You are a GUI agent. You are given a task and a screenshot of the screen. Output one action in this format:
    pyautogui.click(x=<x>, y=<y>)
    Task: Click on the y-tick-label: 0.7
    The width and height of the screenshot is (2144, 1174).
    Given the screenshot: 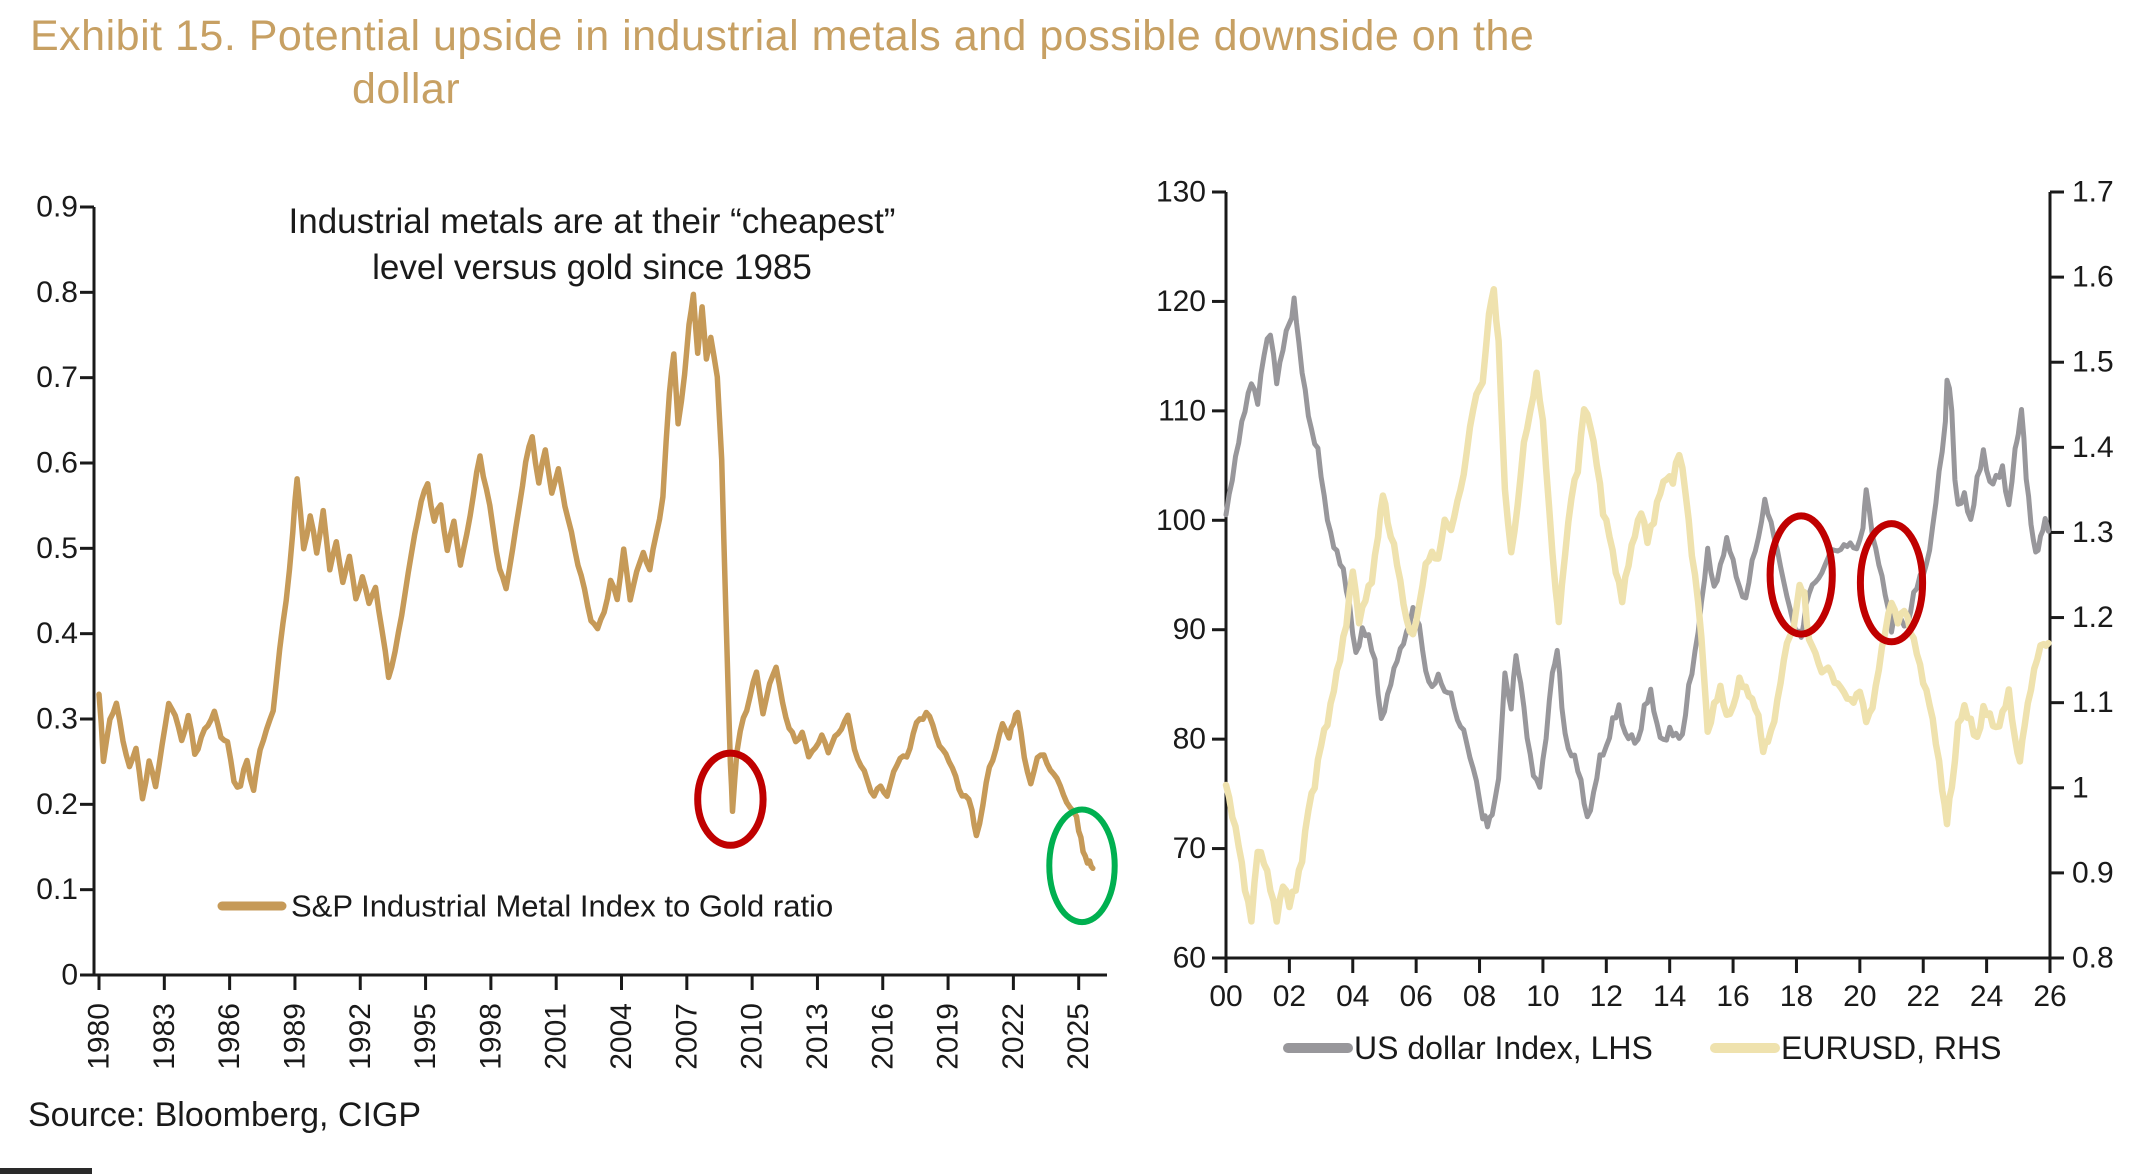 What is the action you would take?
    pyautogui.click(x=57, y=377)
    